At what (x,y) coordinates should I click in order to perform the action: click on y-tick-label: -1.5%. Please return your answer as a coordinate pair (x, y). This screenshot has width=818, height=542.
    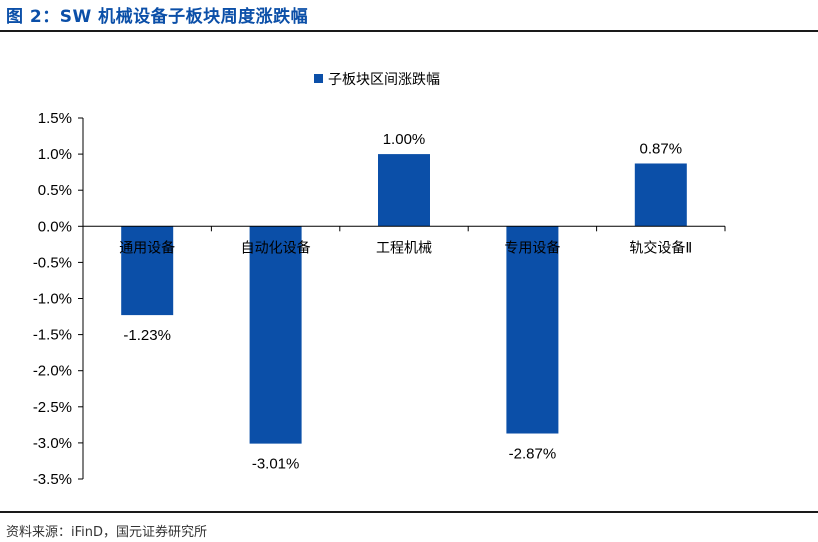
    Looking at the image, I should click on (52, 335).